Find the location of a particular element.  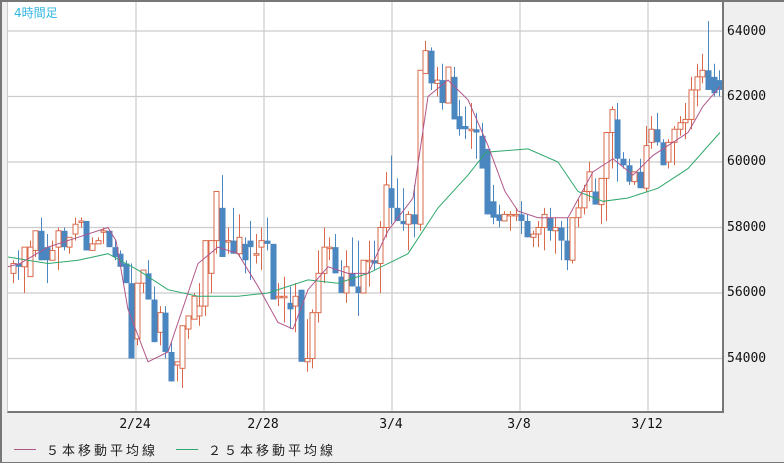

y-tick-58000: 58000 is located at coordinates (747, 227).